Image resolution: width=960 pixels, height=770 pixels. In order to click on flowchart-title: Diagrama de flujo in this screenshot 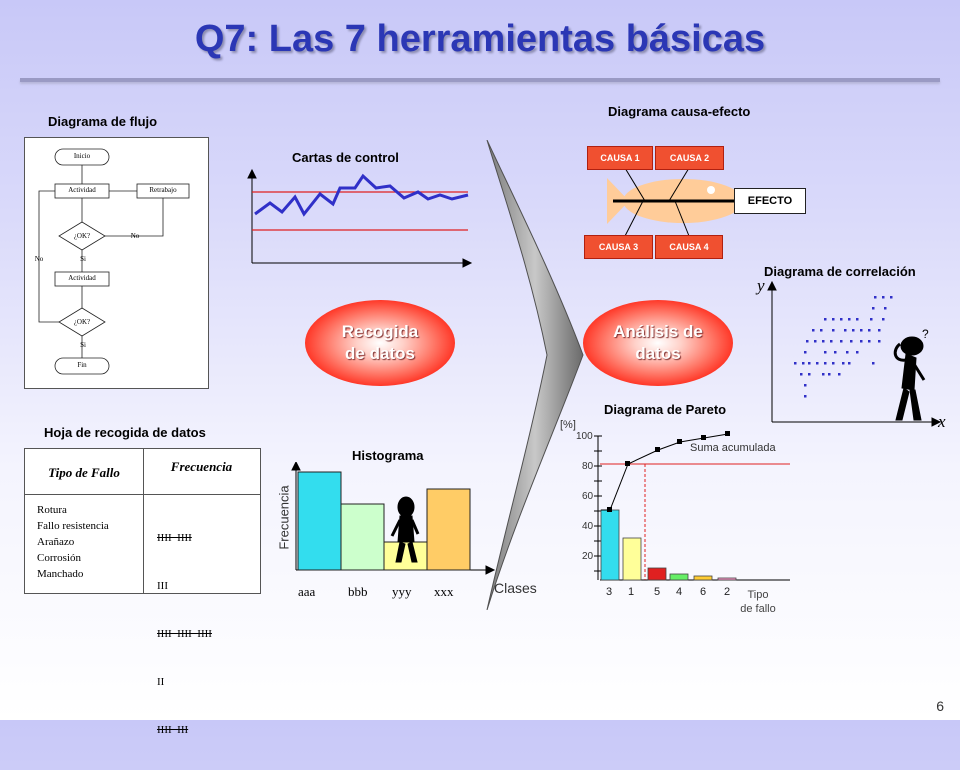, I will do `click(103, 121)`.